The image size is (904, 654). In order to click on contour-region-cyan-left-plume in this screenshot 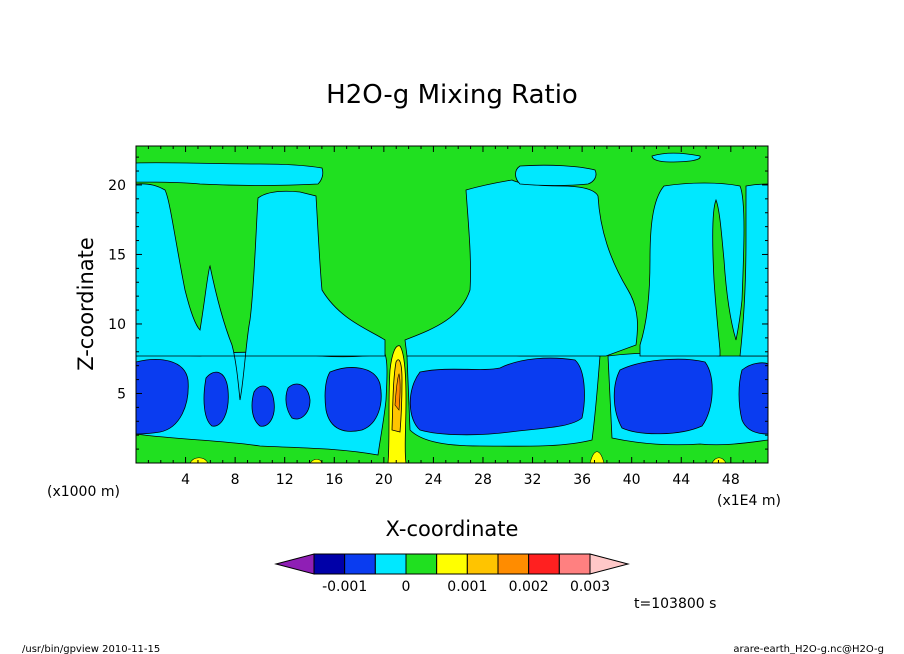, I will do `click(260, 292)`.